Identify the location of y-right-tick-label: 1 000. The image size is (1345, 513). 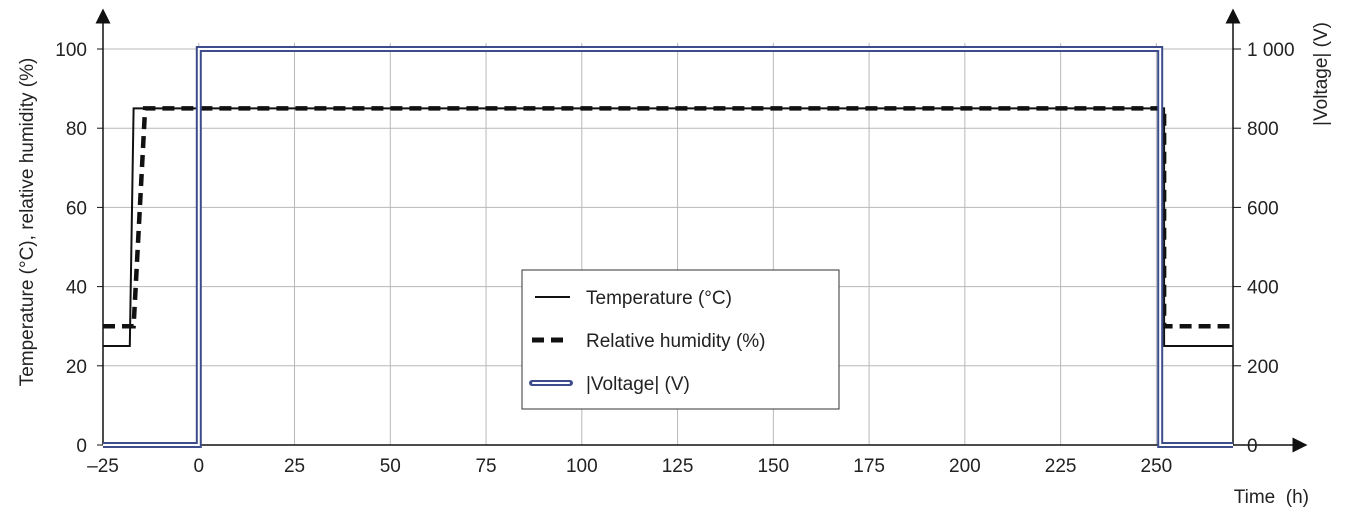
(1271, 50).